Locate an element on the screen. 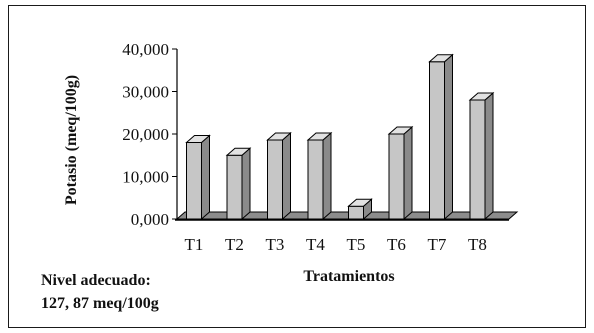 This screenshot has width=594, height=333. x-tick-labels: T1 T2 T3 T4 T5 T6 T7 T8 is located at coordinates (336, 244).